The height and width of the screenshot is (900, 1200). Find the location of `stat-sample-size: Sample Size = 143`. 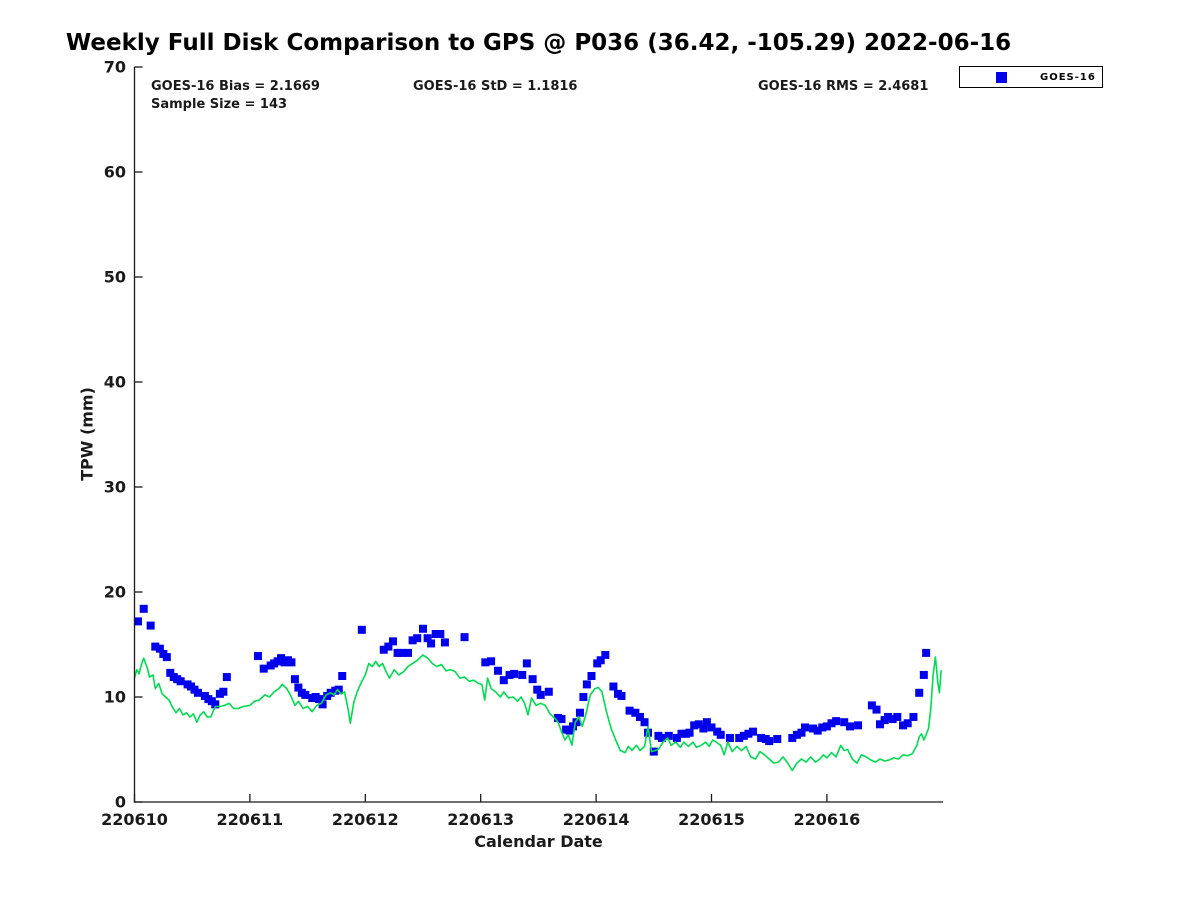

stat-sample-size: Sample Size = 143 is located at coordinates (219, 104).